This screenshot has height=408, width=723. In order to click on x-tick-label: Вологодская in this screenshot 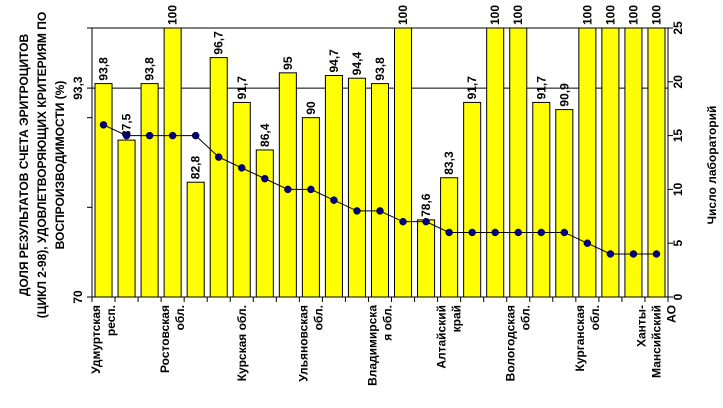, I will do `click(511, 343)`.